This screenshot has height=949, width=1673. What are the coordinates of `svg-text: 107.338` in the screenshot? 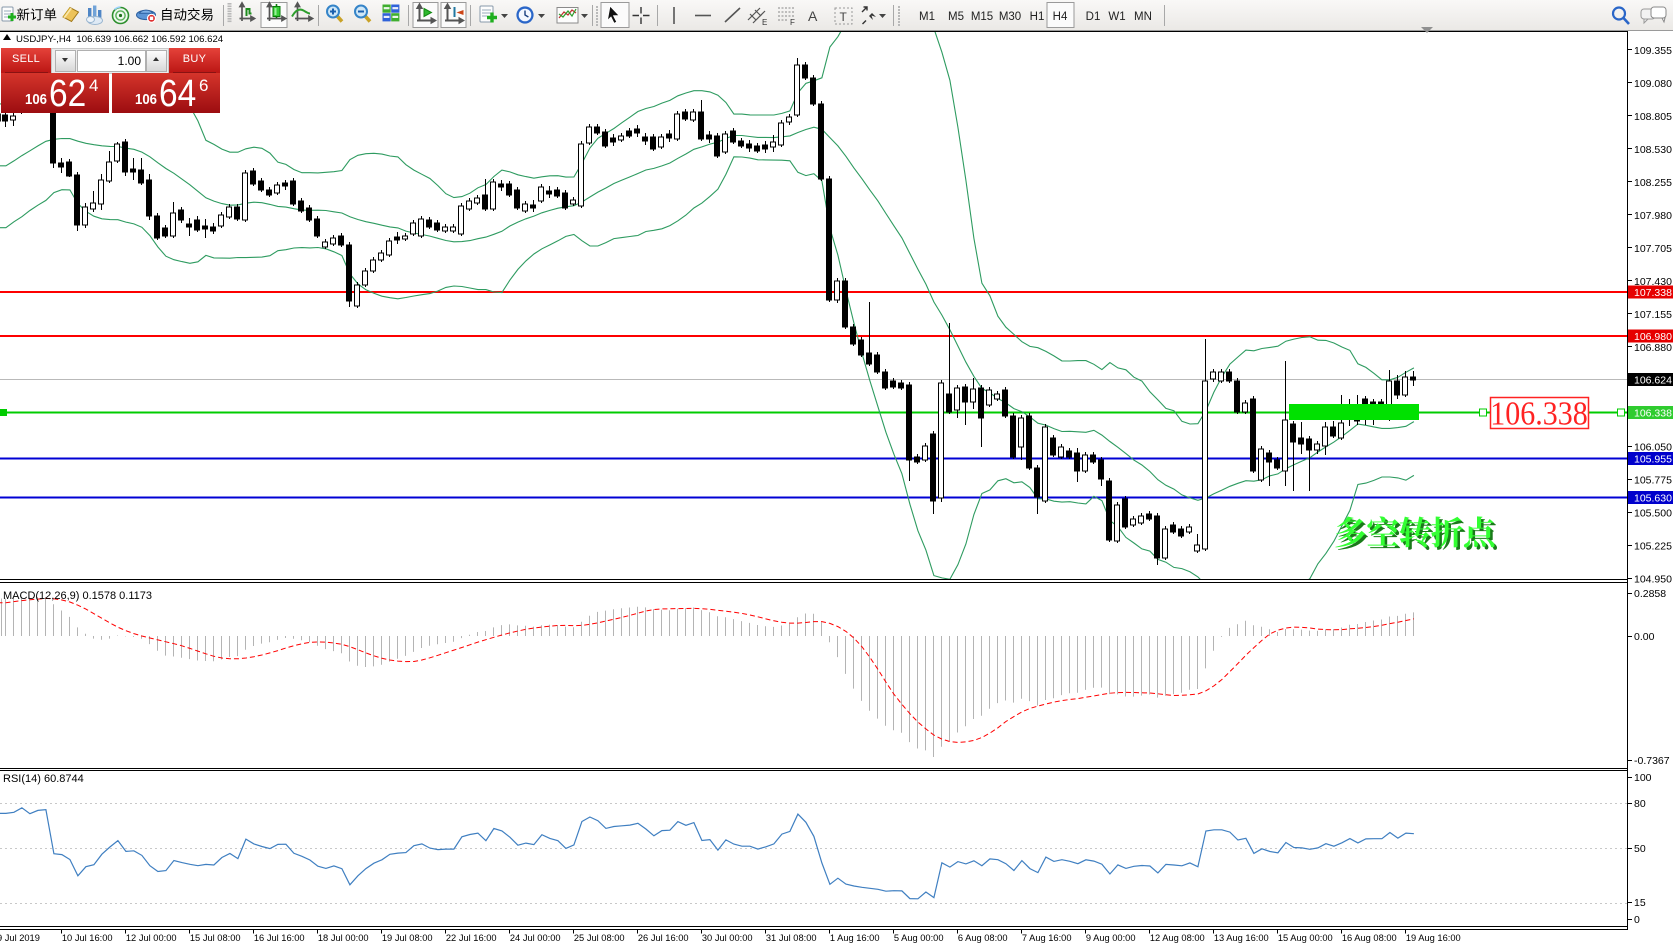 It's located at (1653, 293).